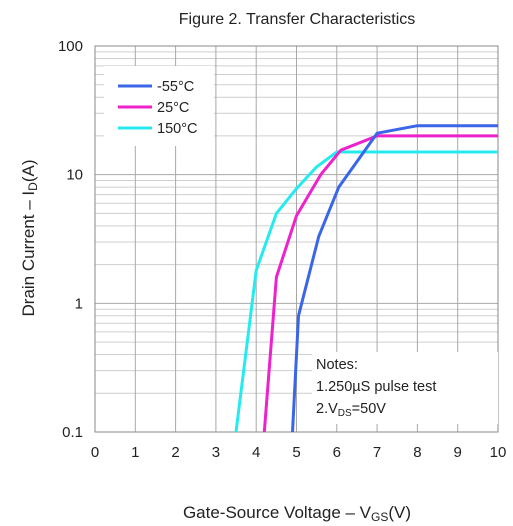 The width and height of the screenshot is (513, 526). I want to click on legend: -55°C 25°C 150°C, so click(157, 108).